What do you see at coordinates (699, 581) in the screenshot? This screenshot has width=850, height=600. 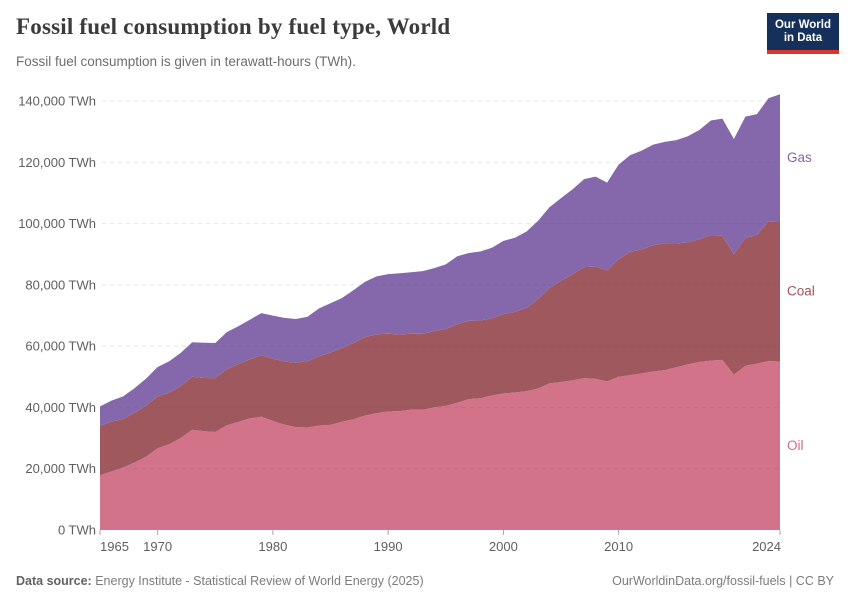 I see `footer-url: OurWorldinData.org/fossil-fuels` at bounding box center [699, 581].